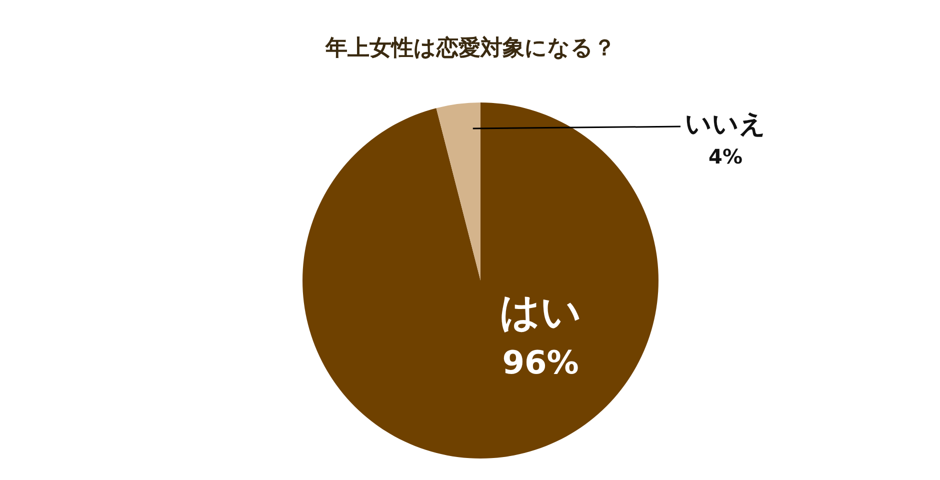 This screenshot has width=940, height=480. I want to click on data-label: 96%, so click(540, 363).